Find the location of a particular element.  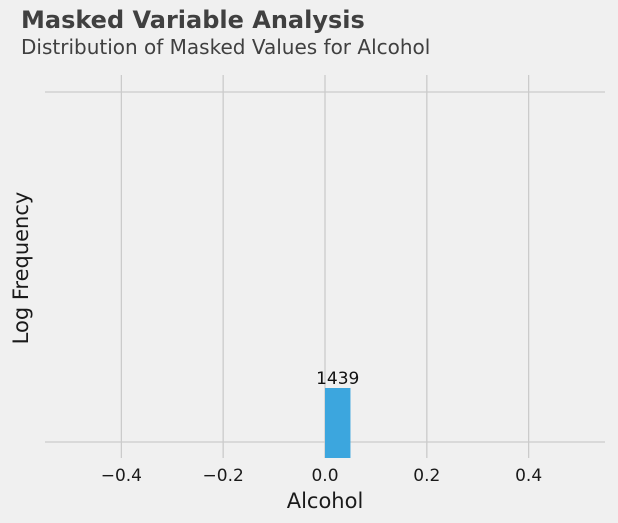

x-tick-label: 0.4 is located at coordinates (528, 476).